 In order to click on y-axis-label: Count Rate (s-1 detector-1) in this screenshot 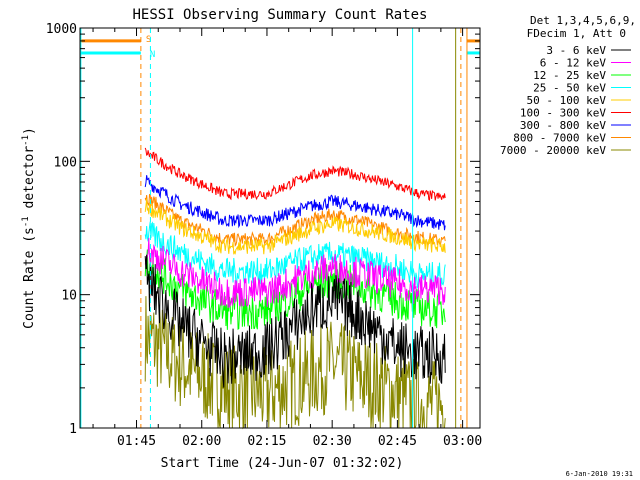, I will do `click(29, 228)`.